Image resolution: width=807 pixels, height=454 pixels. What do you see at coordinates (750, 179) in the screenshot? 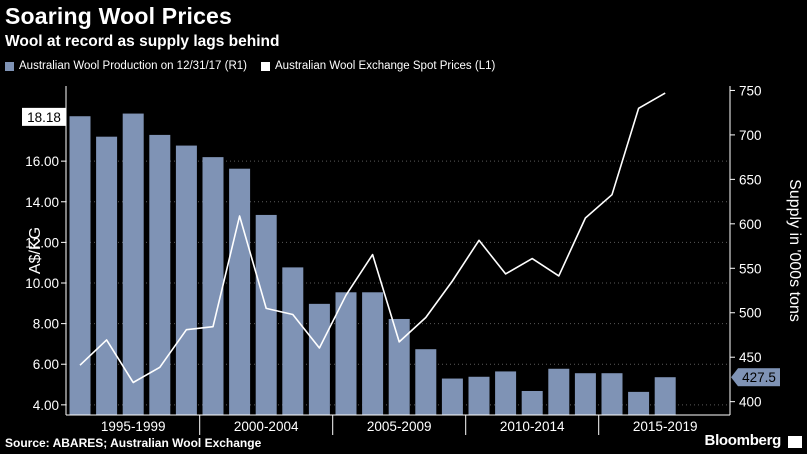
I see `right-tick-label: 650` at bounding box center [750, 179].